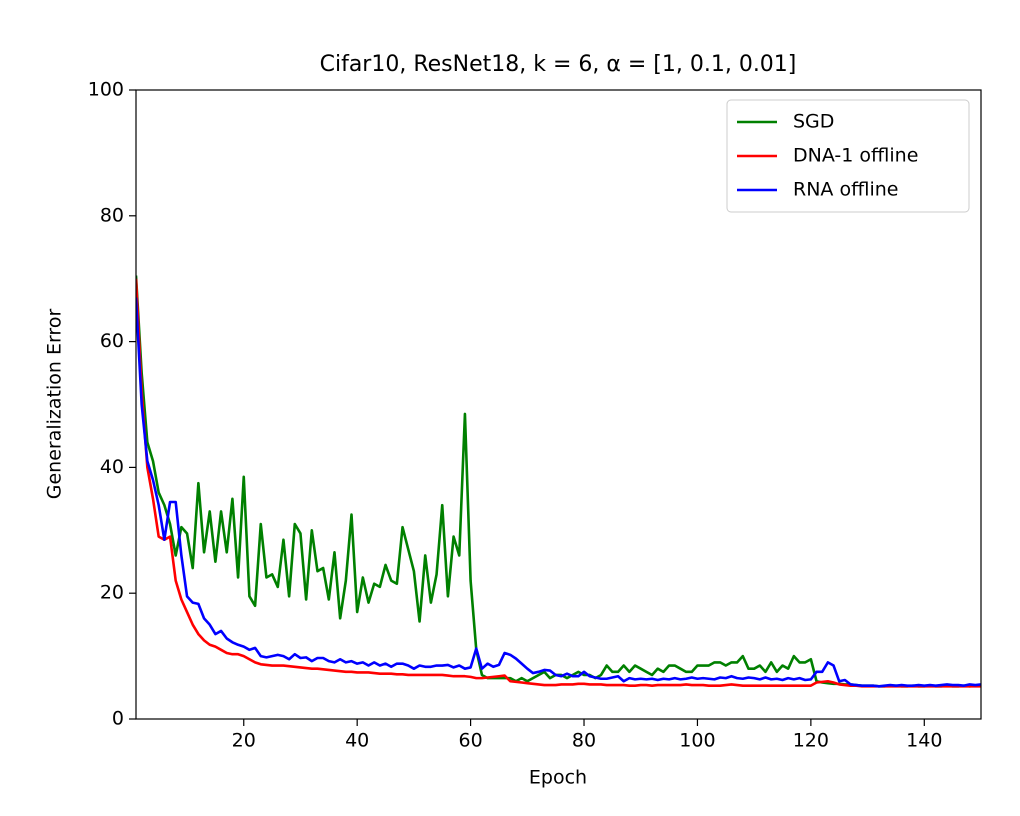 This screenshot has height=816, width=1020. Describe the element at coordinates (813, 122) in the screenshot. I see `legend-label: SGD` at that location.